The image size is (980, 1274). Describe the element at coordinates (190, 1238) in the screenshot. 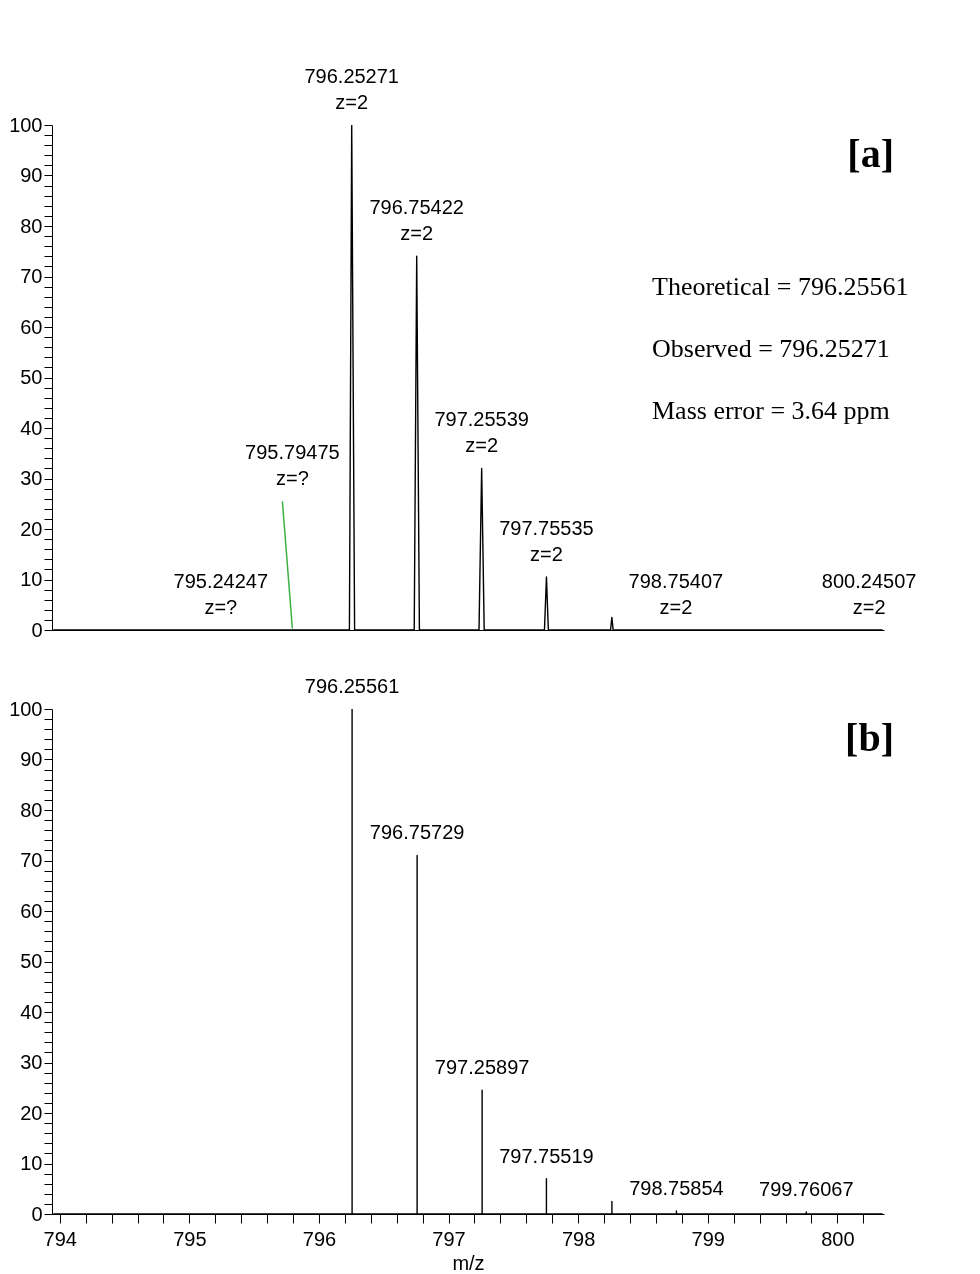

I see `x-tick-label: 795` at that location.